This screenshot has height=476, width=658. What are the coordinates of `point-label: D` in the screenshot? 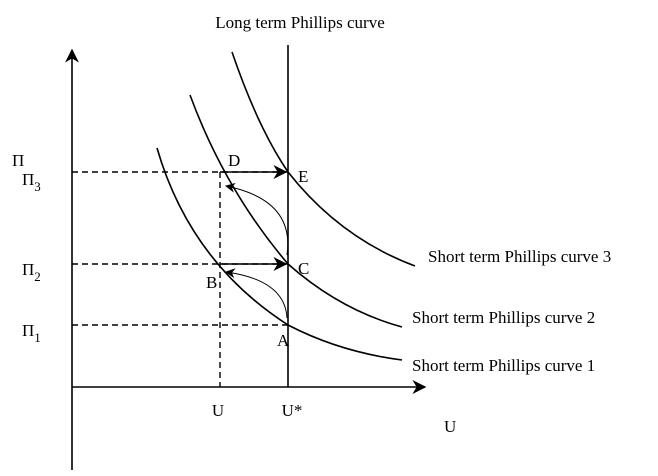 It's located at (234, 160).